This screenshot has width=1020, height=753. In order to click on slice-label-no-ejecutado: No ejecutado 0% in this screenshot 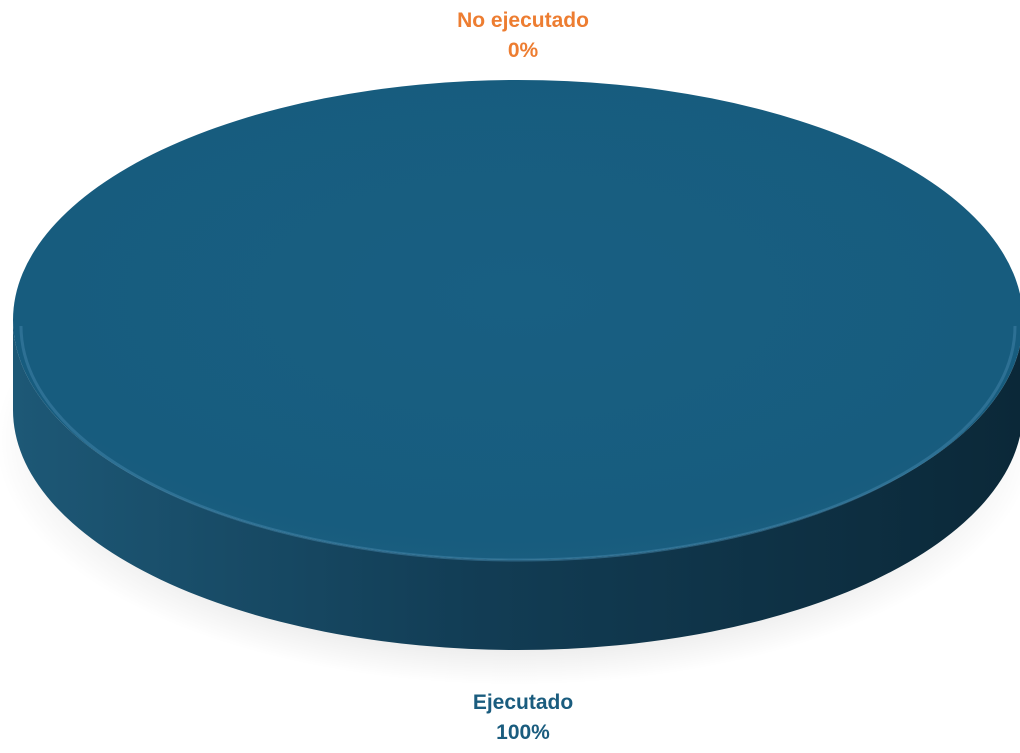, I will do `click(523, 36)`.